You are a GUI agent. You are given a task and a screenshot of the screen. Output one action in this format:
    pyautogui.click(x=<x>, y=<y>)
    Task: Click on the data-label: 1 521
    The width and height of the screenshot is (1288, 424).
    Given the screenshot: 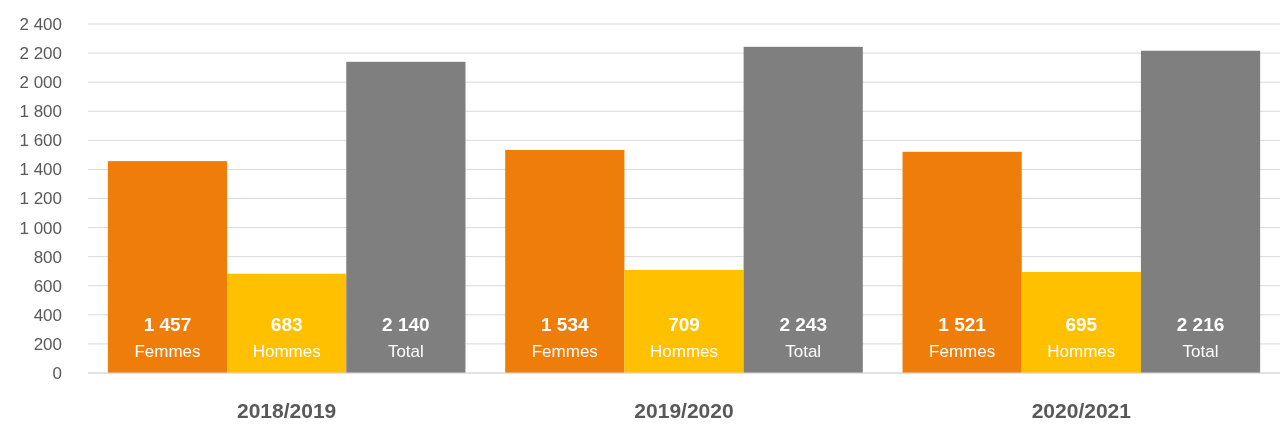 What is the action you would take?
    pyautogui.click(x=962, y=324)
    